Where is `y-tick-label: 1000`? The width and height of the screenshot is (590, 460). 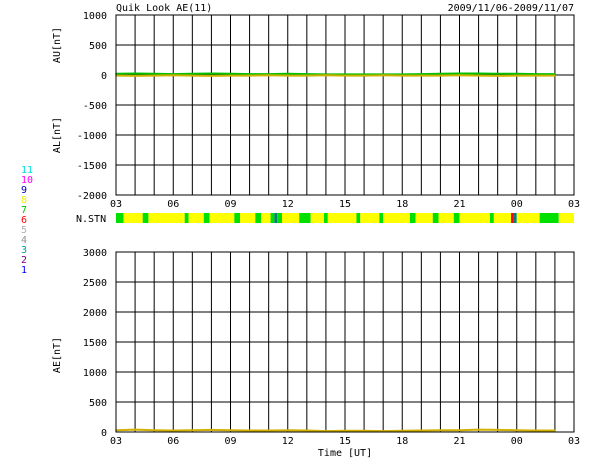 y-tick-label: 1000 is located at coordinates (95, 16).